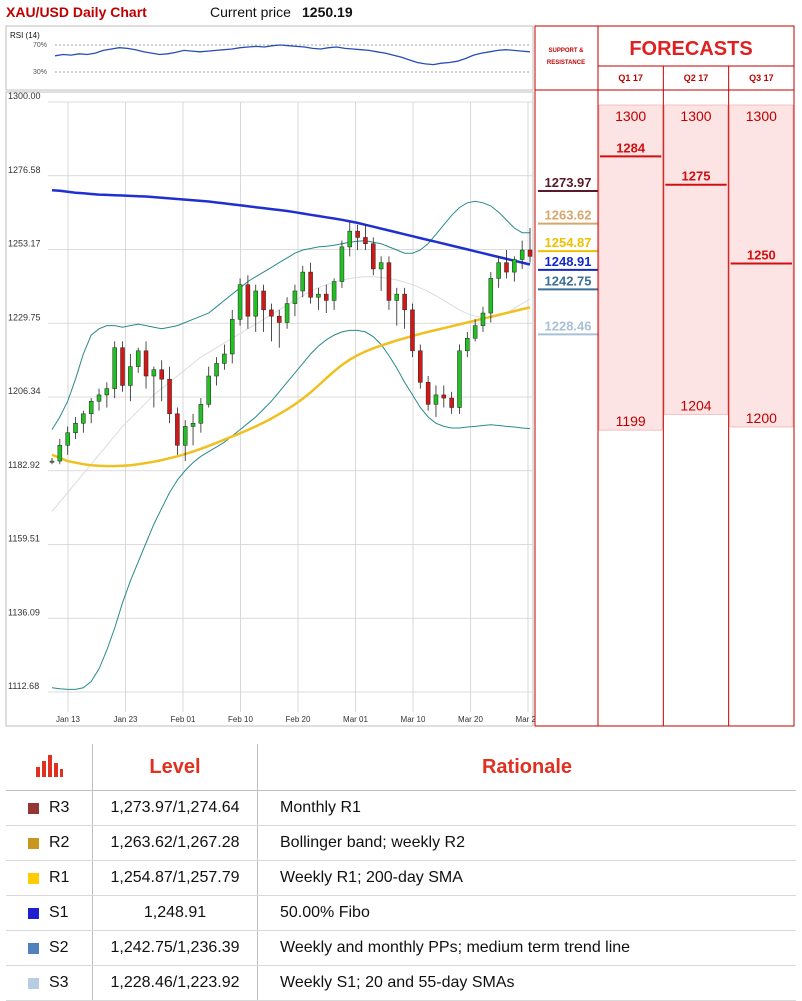  Describe the element at coordinates (696, 78) in the screenshot. I see `forecast-quarter-label: Q2 17` at that location.